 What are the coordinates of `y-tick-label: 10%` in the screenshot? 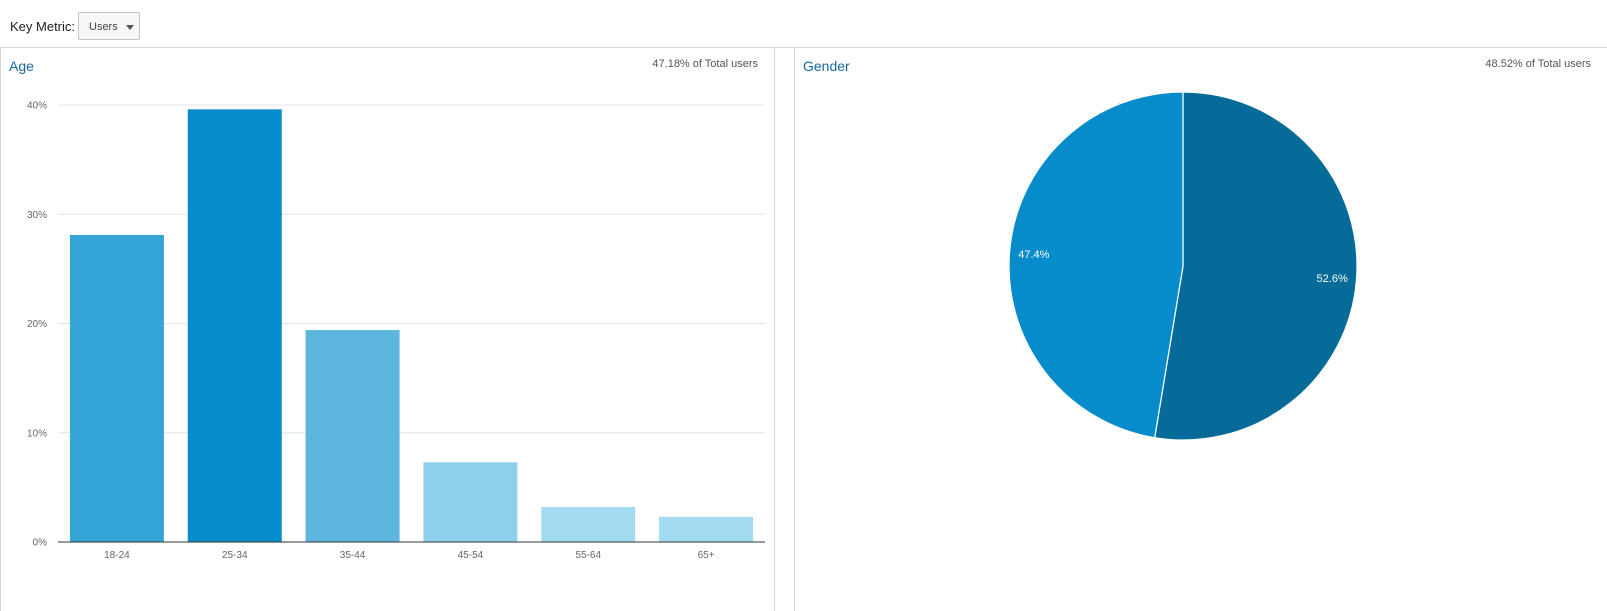 It's located at (37, 433).